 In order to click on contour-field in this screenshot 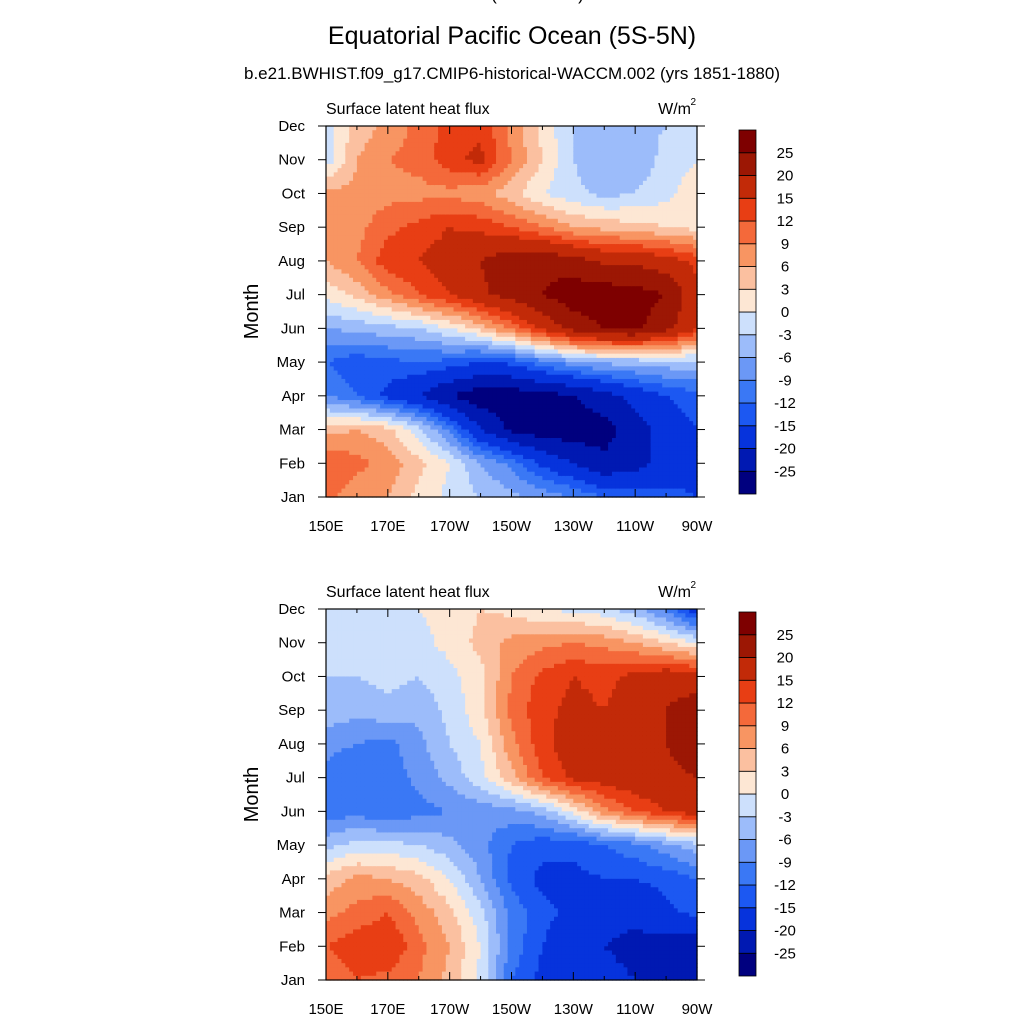, I will do `click(512, 312)`.